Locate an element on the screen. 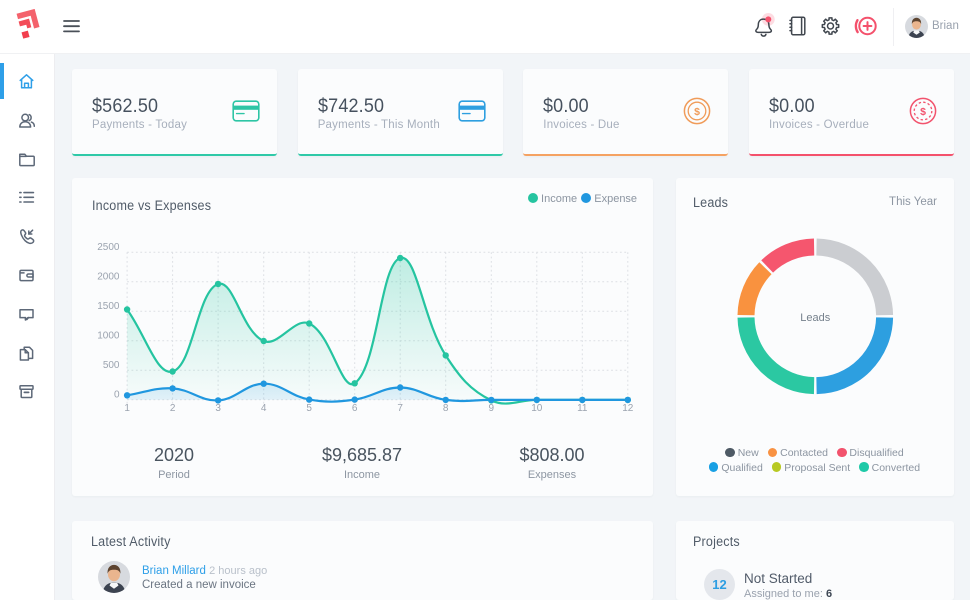 The image size is (970, 600). svg-text: 4 is located at coordinates (264, 408).